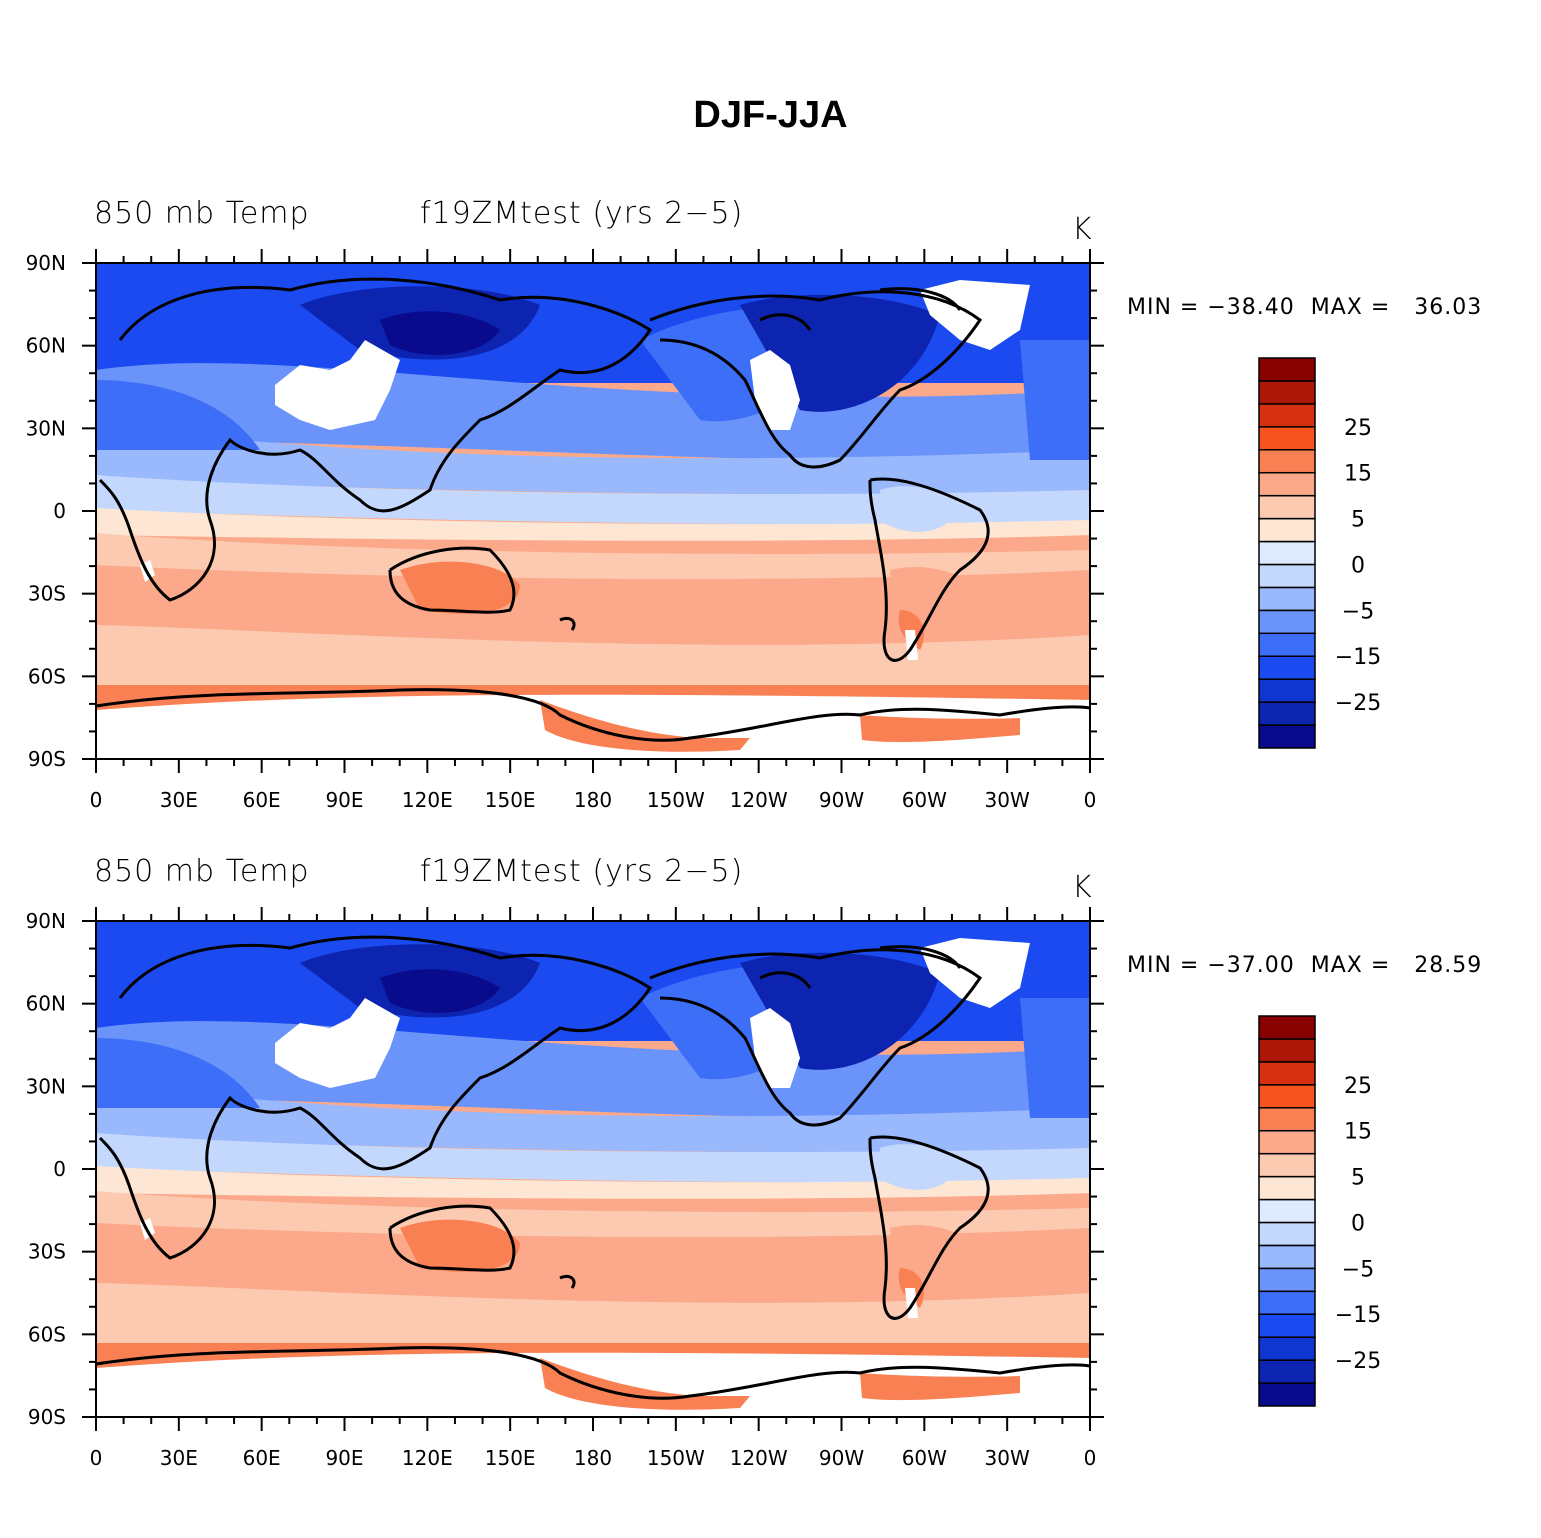  I want to click on min-max-readout: MIN = −37.00 MAX = 28.59, so click(1305, 965).